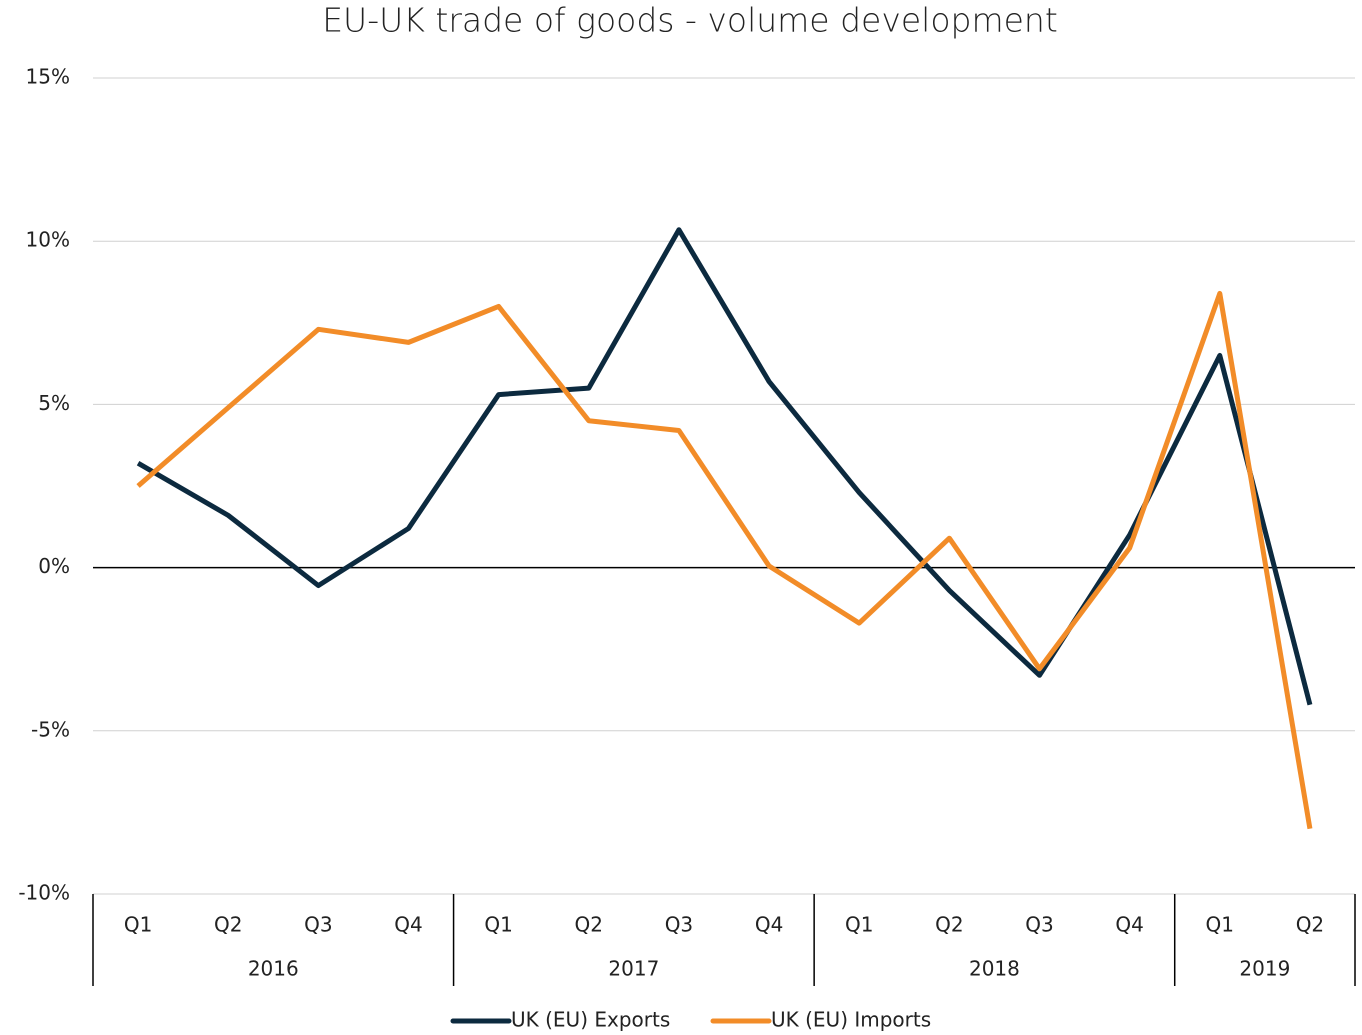 The image size is (1362, 1035). I want to click on y-tick-label: -10%, so click(44, 893).